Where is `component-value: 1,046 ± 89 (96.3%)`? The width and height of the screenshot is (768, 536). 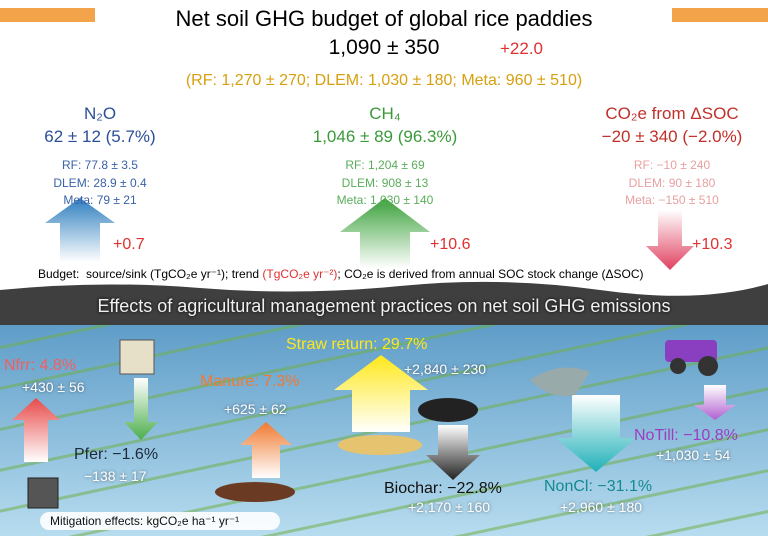 component-value: 1,046 ± 89 (96.3%) is located at coordinates (385, 136).